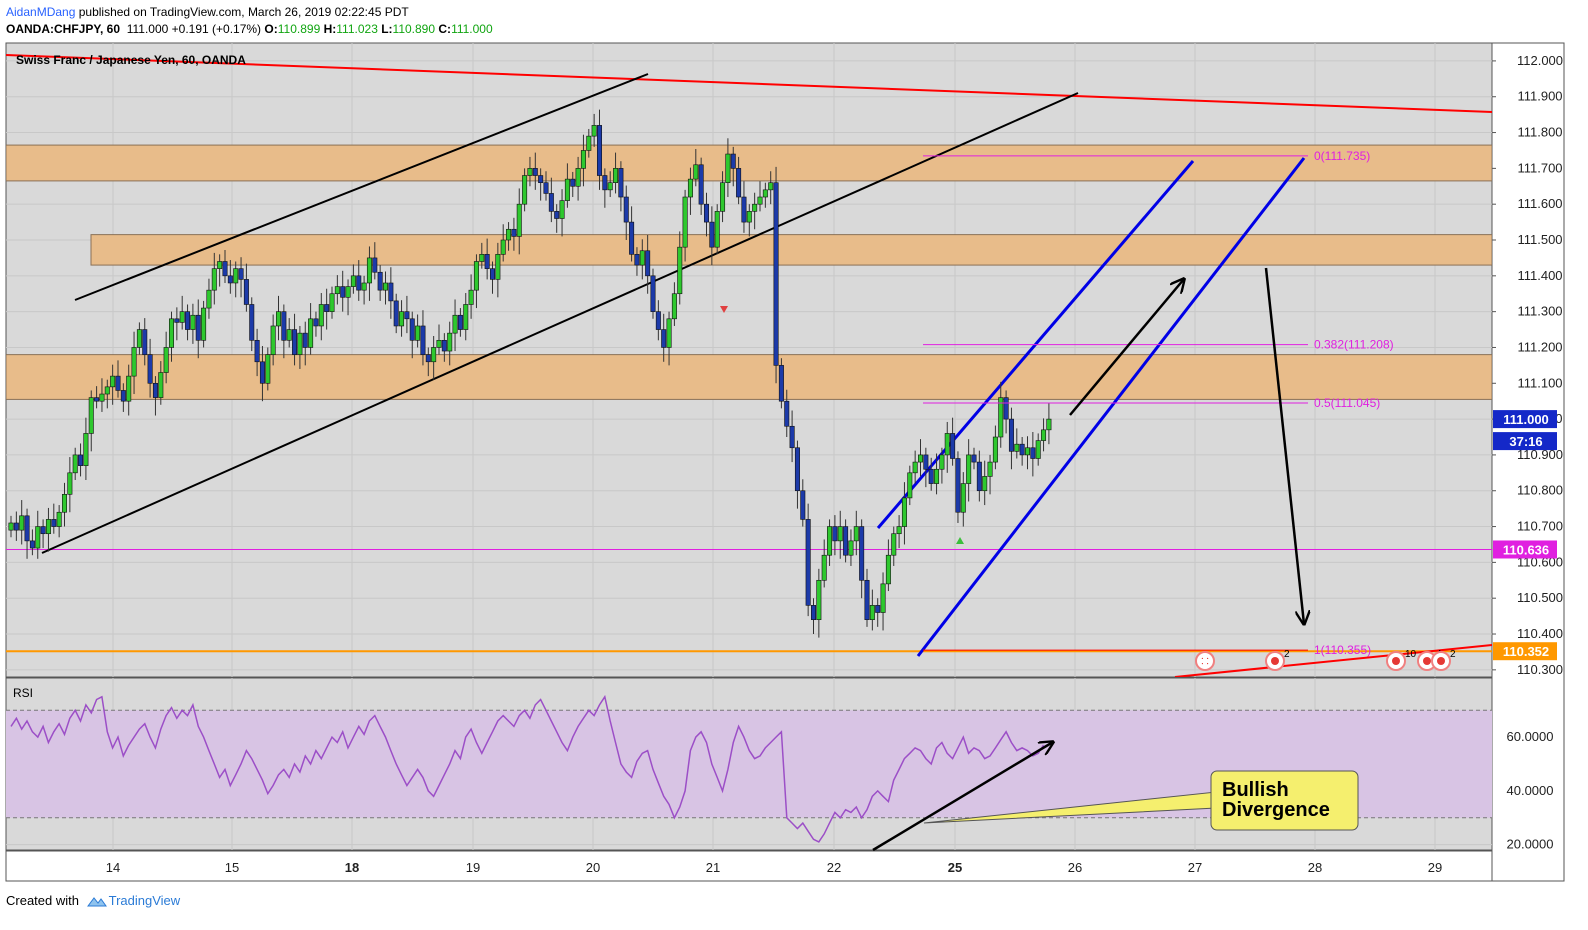  Describe the element at coordinates (1411, 654) in the screenshot. I see `event-count: 10` at that location.